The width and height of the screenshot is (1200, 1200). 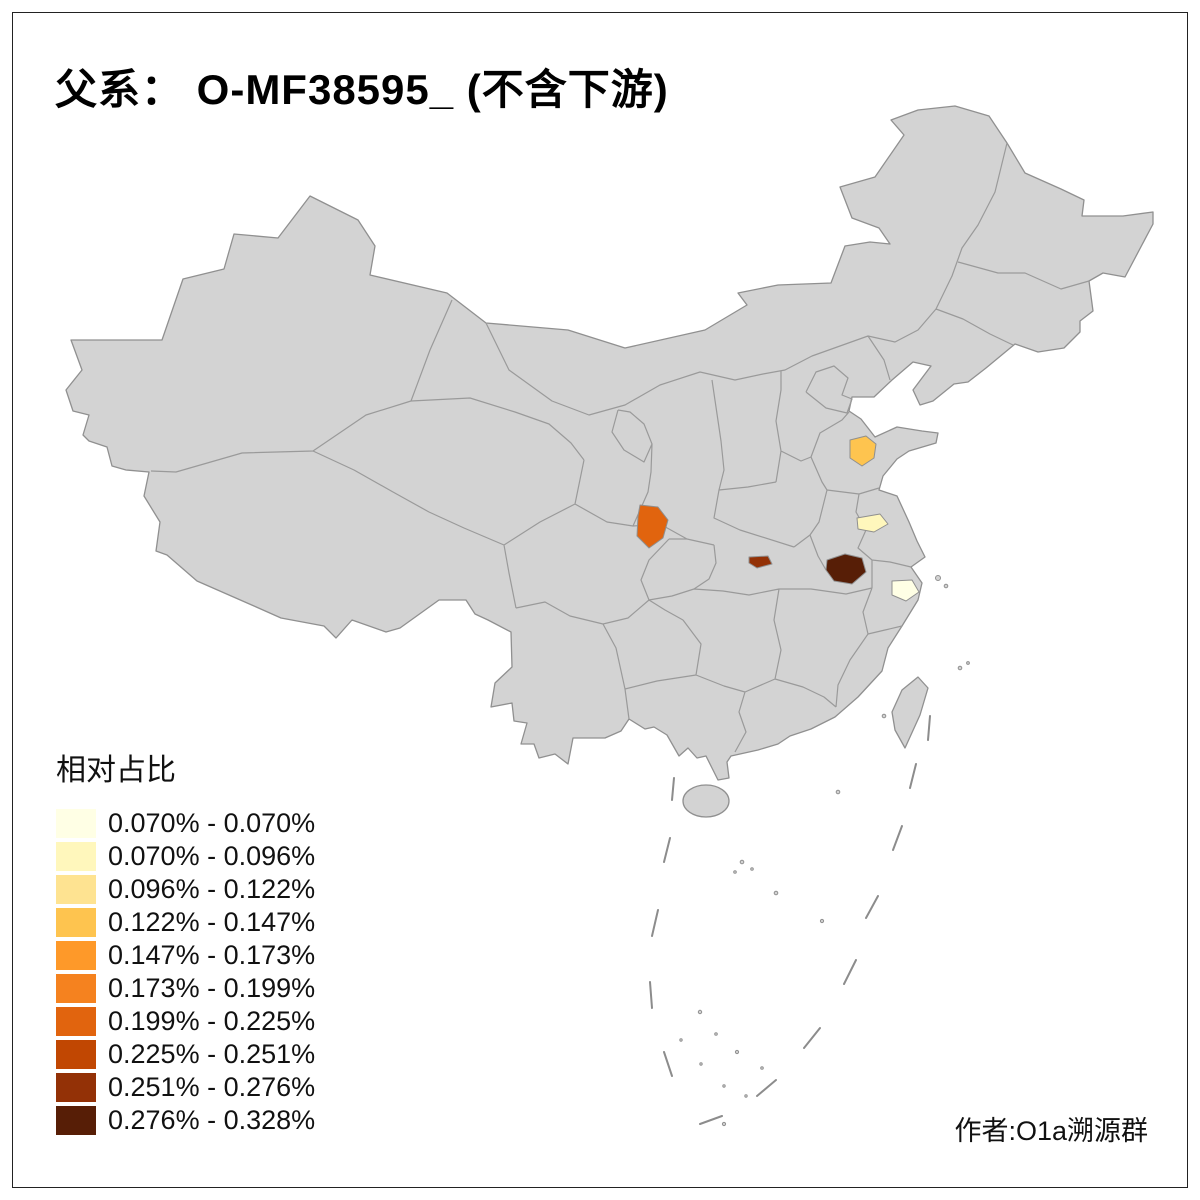 I want to click on hainan-island, so click(x=706, y=801).